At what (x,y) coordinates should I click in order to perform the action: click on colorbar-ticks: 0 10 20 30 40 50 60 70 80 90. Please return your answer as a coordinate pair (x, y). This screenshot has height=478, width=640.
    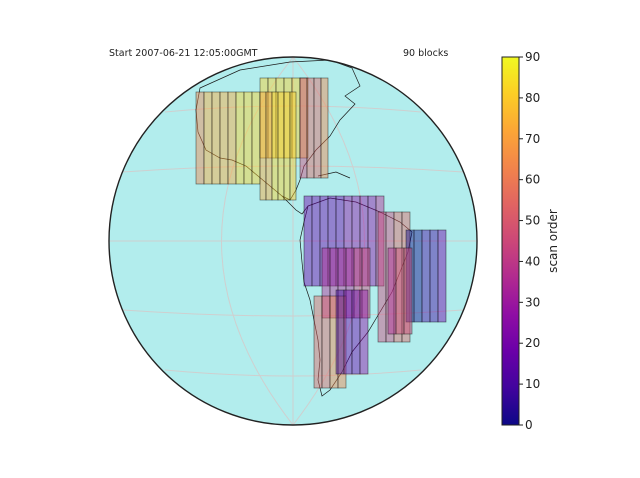
    Looking at the image, I should click on (529, 241).